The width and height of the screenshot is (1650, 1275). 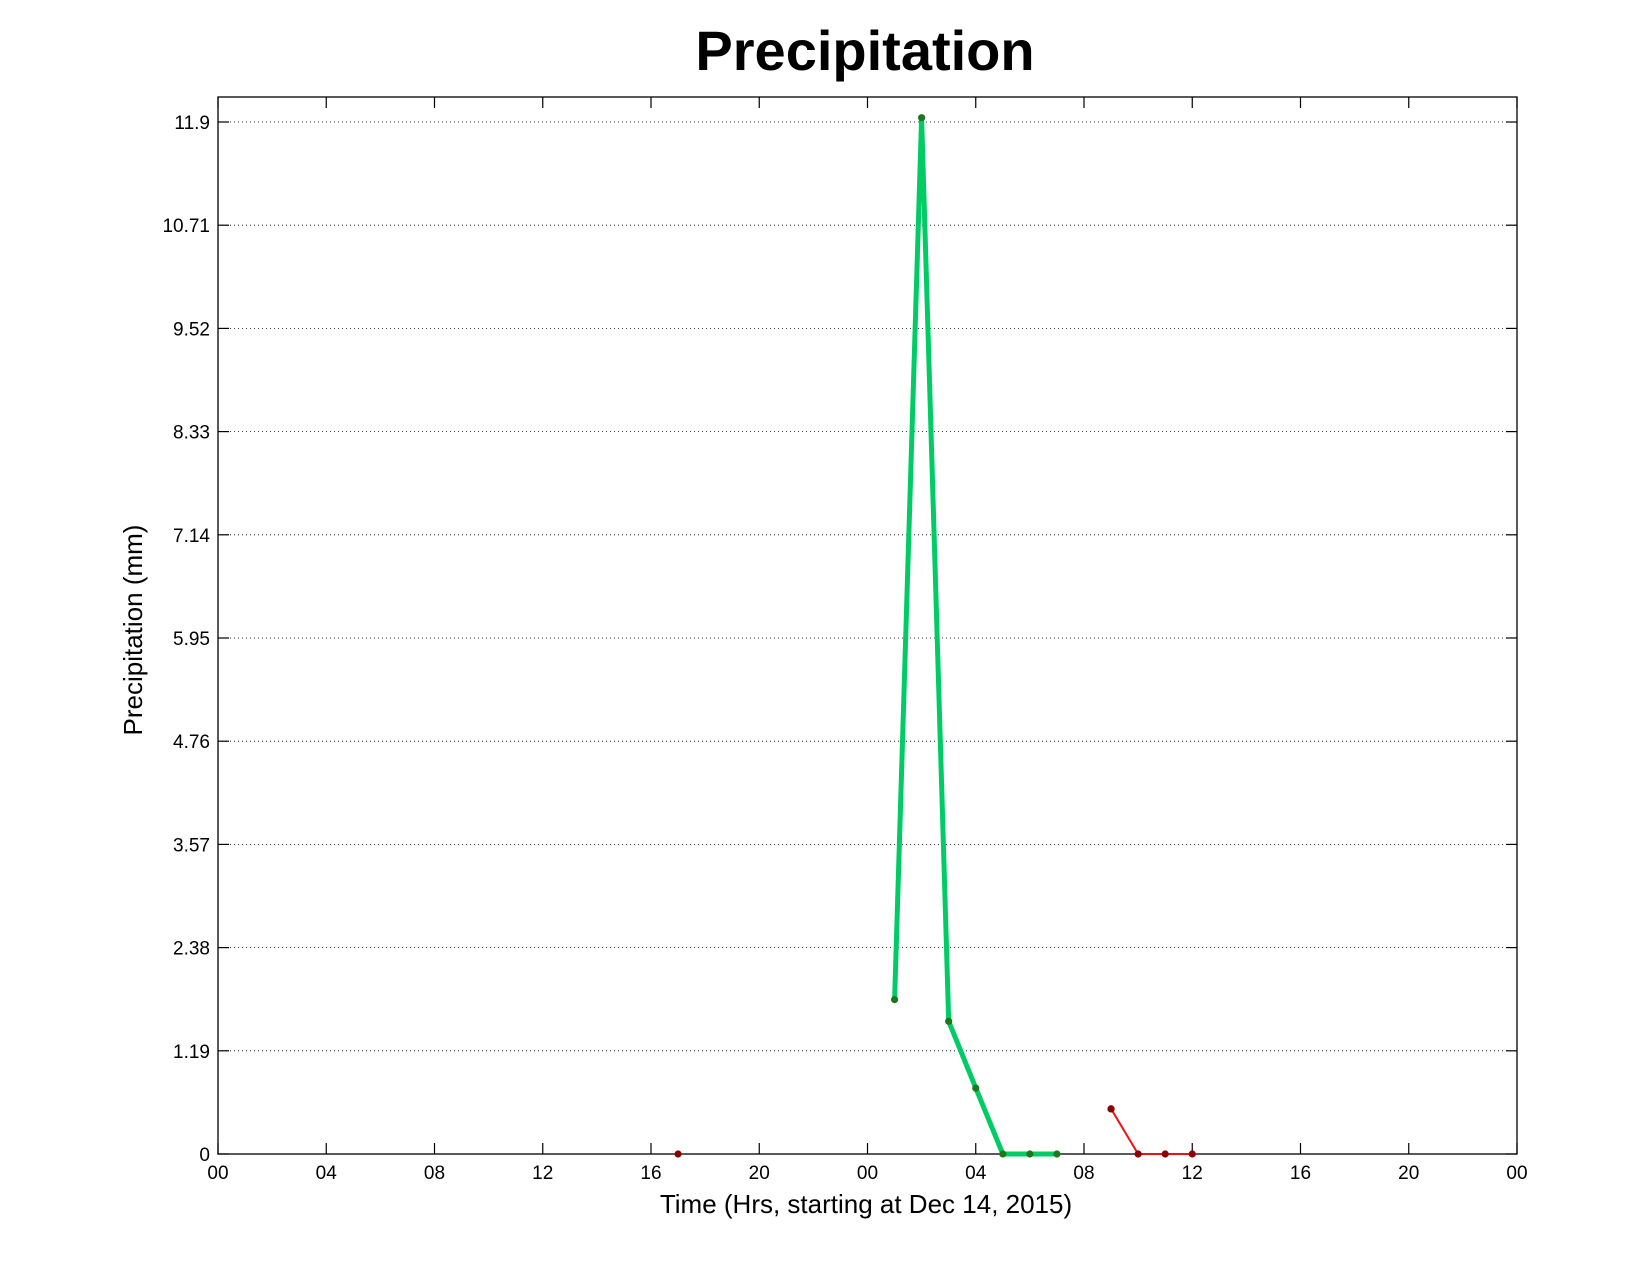 I want to click on y-tick-label: 2.38, so click(x=191, y=949).